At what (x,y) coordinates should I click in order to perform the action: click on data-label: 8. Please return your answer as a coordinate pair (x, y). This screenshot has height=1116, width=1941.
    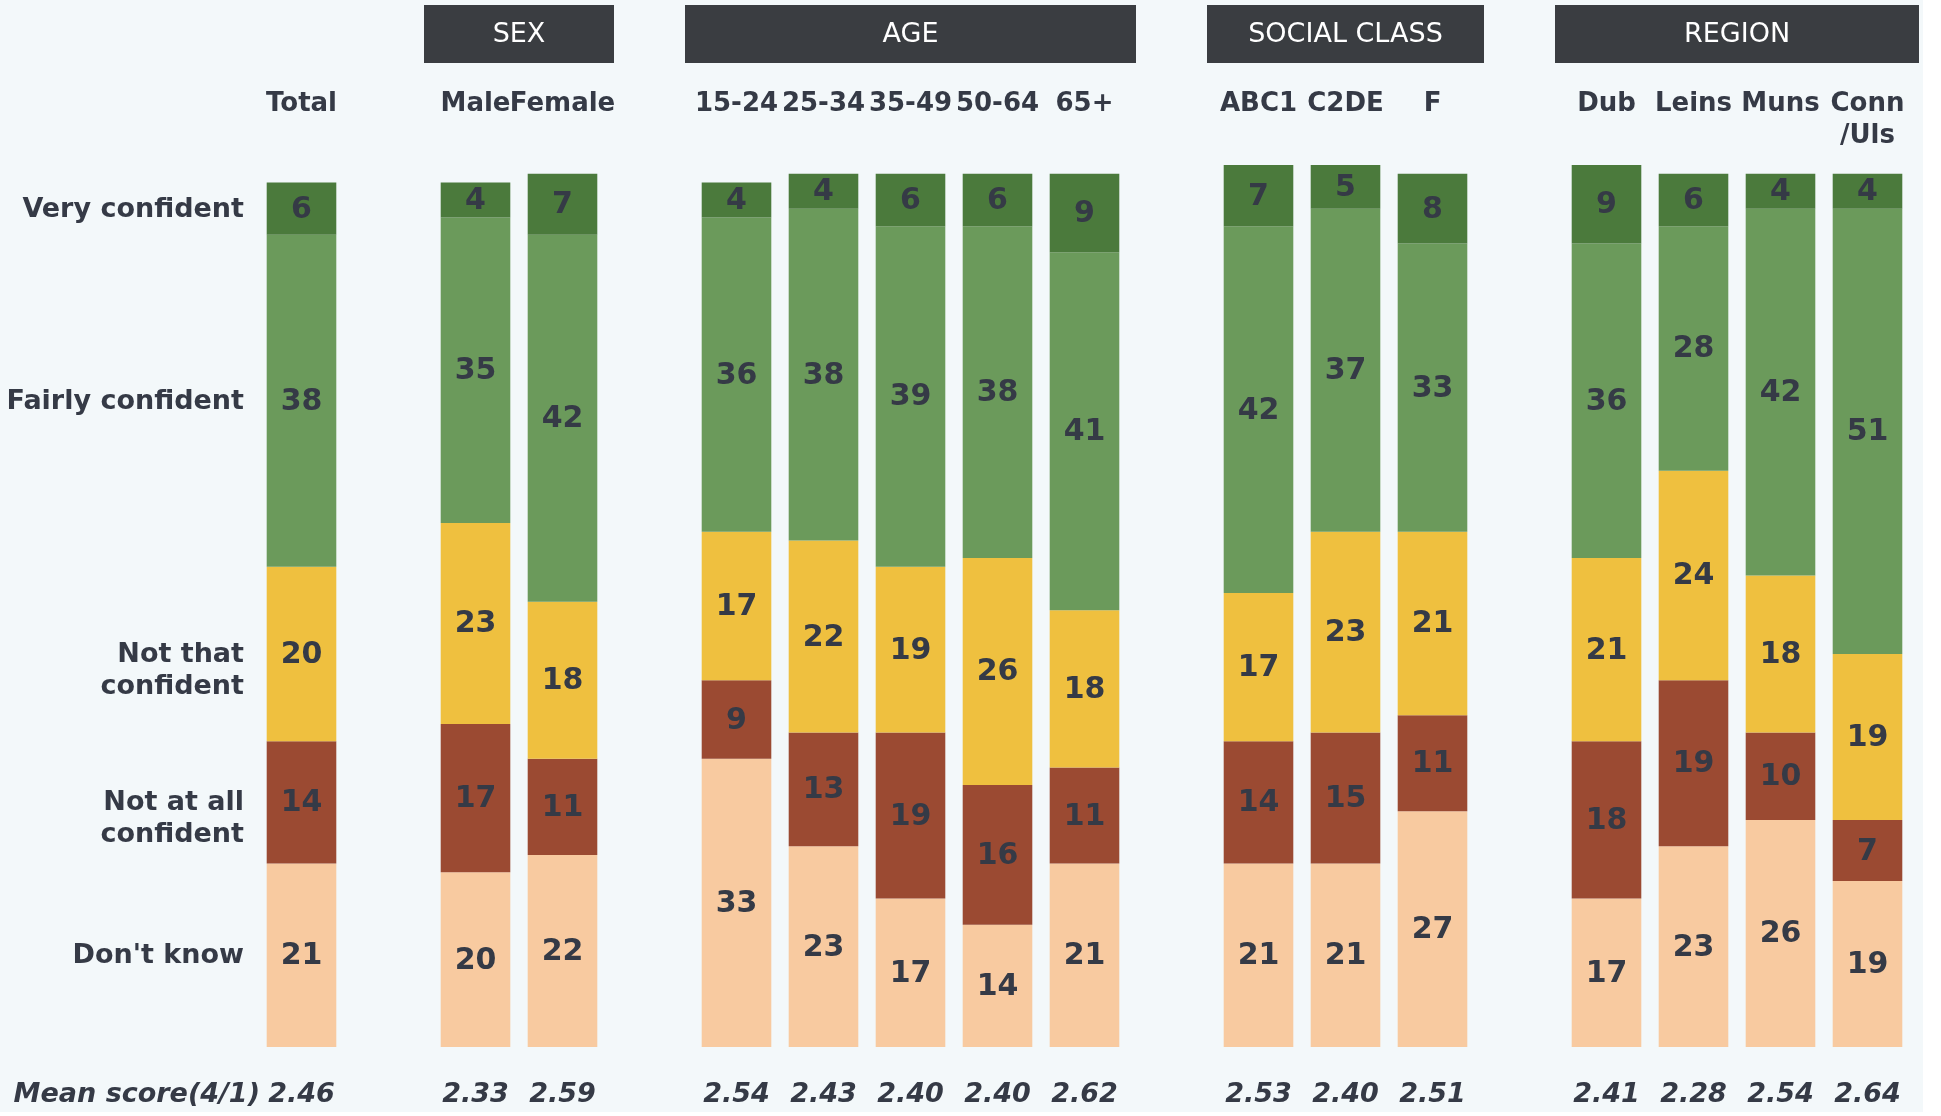
    Looking at the image, I should click on (1432, 207).